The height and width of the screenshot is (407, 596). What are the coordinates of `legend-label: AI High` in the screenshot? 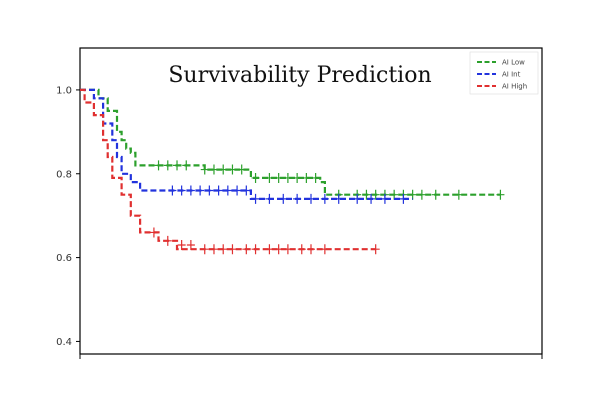 It's located at (514, 87).